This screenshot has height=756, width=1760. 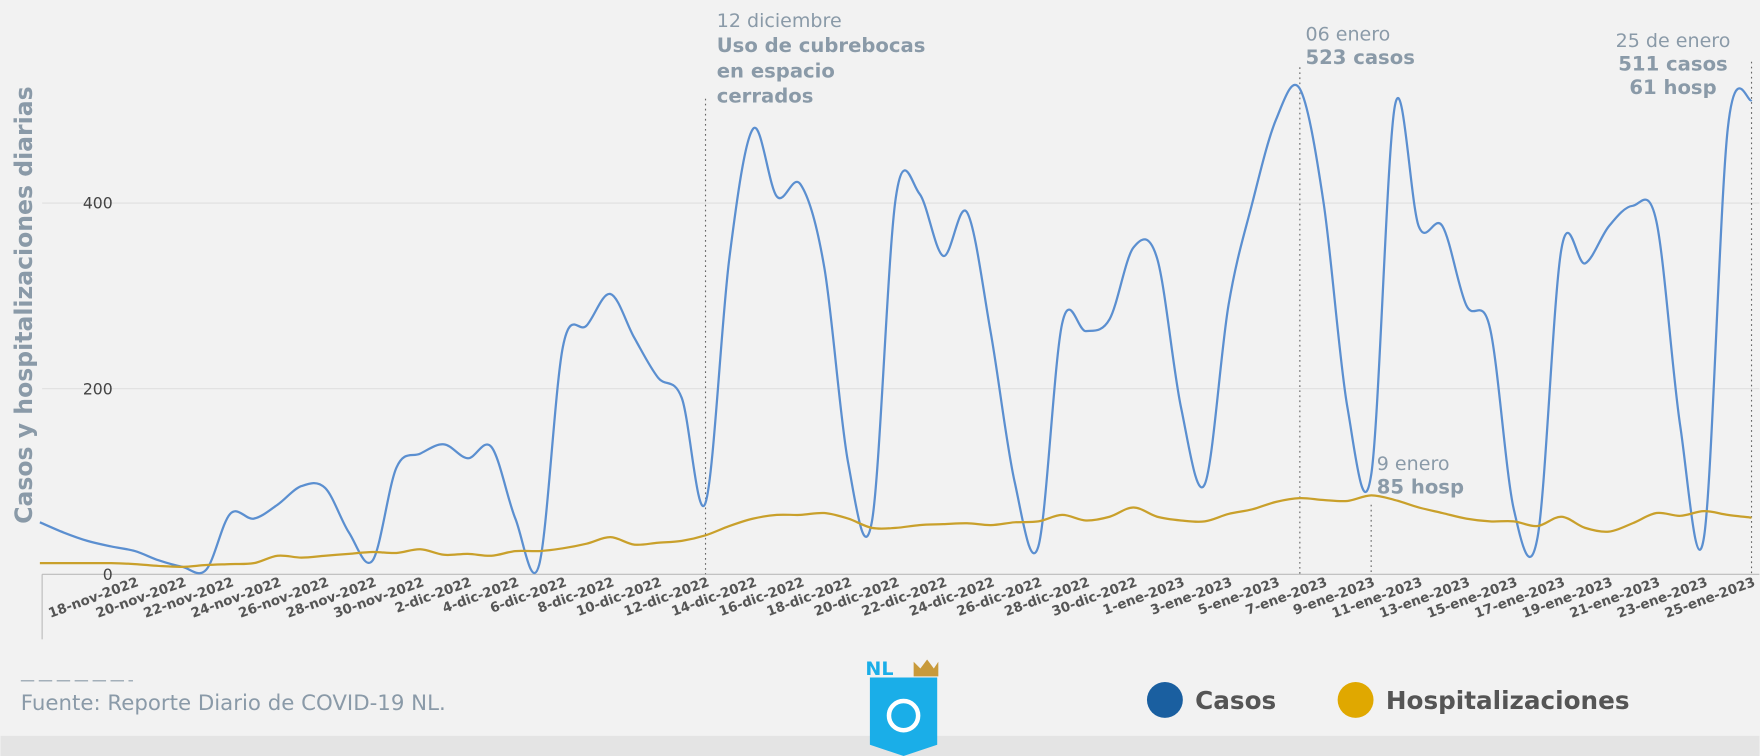 What do you see at coordinates (1673, 41) in the screenshot?
I see `annotation-text: 25 de enero` at bounding box center [1673, 41].